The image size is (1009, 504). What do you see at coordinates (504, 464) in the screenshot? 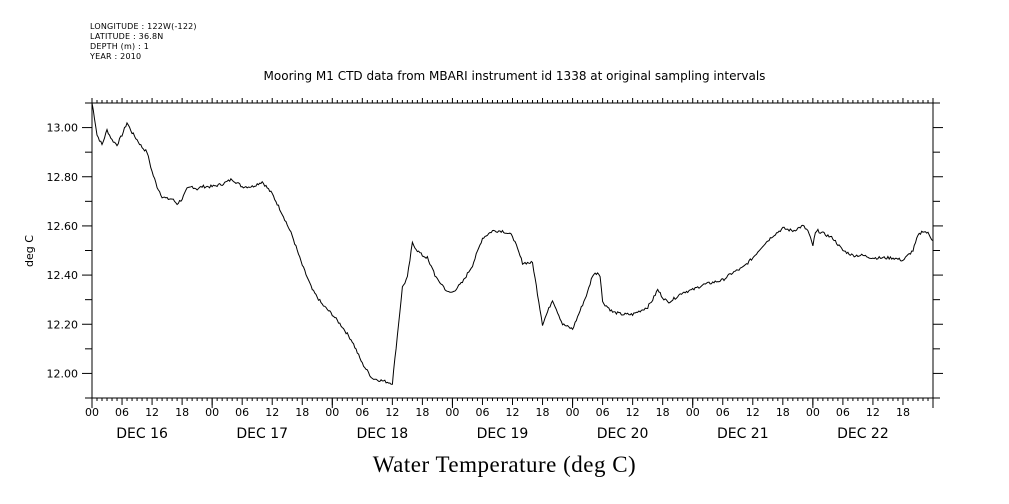
I see `x-axis-label: Water Temperature (deg C)` at bounding box center [504, 464].